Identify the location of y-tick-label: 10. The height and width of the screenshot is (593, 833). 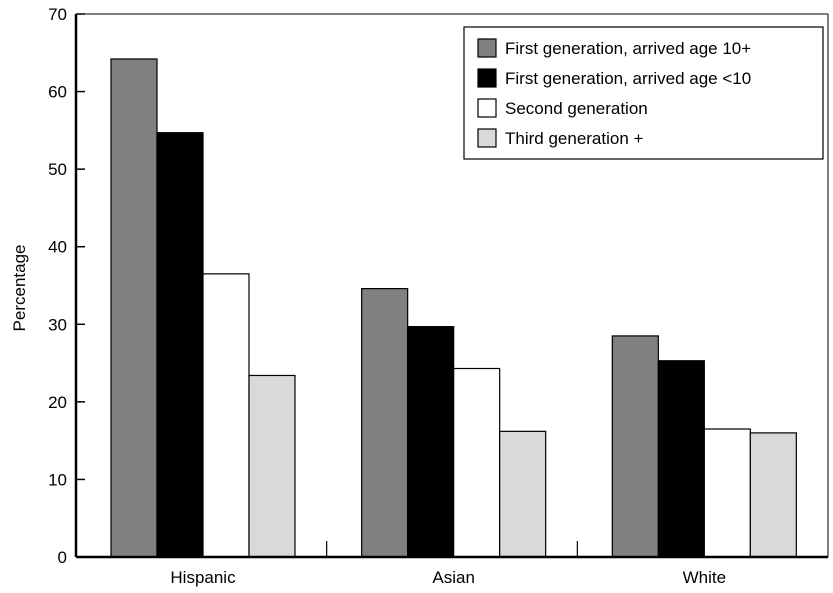
(57, 479).